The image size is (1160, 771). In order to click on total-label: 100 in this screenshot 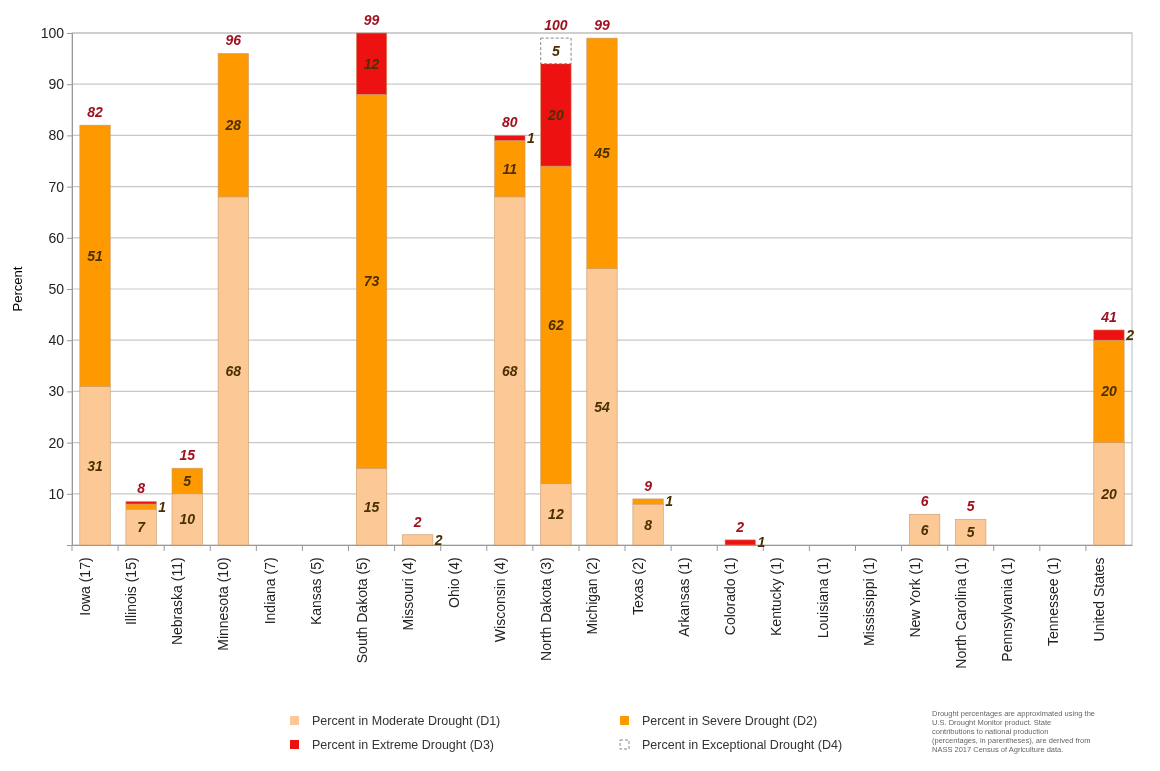, I will do `click(556, 25)`.